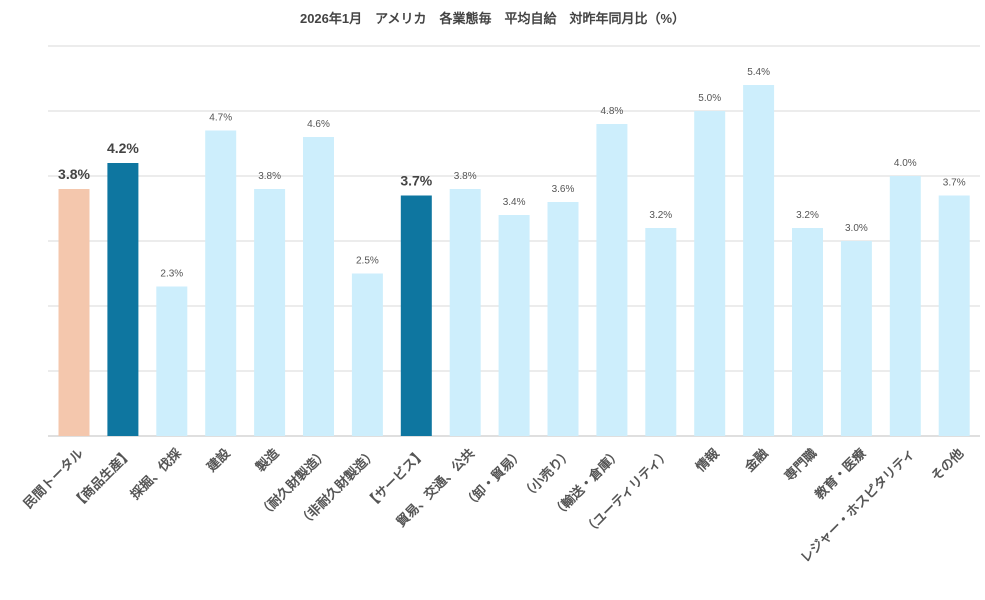 This screenshot has height=600, width=985. Describe the element at coordinates (612, 111) in the screenshot. I see `data-label: 4.8%` at that location.